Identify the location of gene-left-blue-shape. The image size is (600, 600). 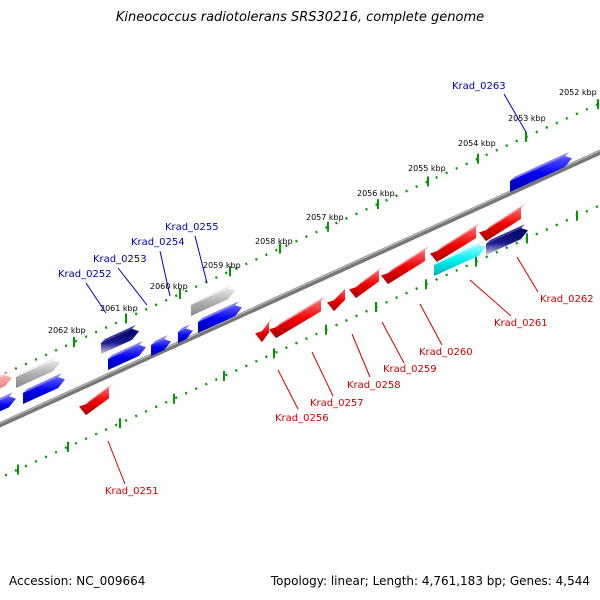
(44, 388).